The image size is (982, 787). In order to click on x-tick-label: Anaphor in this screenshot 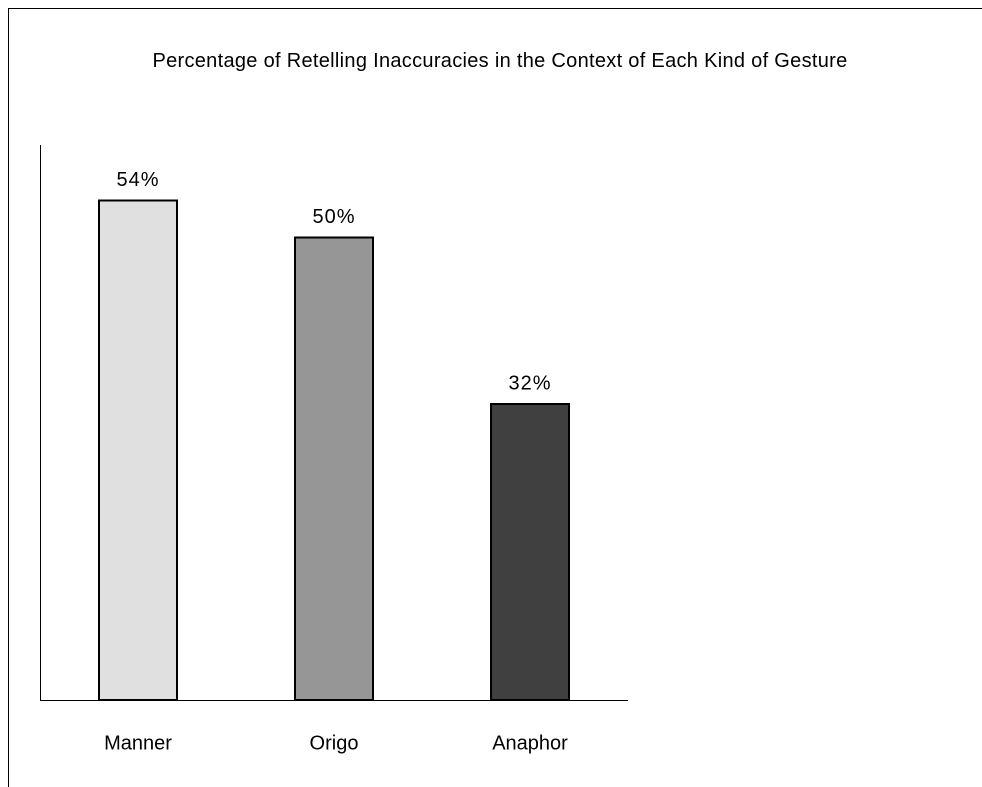, I will do `click(530, 743)`.